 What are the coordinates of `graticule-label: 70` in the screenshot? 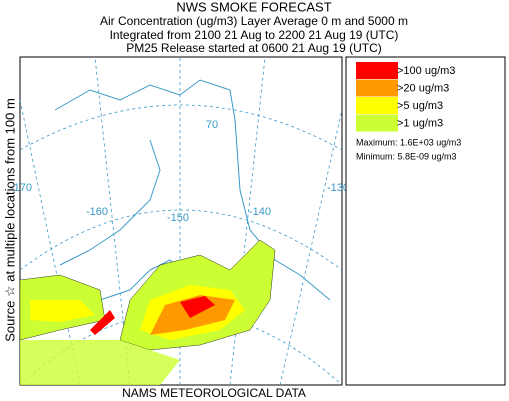 It's located at (212, 125).